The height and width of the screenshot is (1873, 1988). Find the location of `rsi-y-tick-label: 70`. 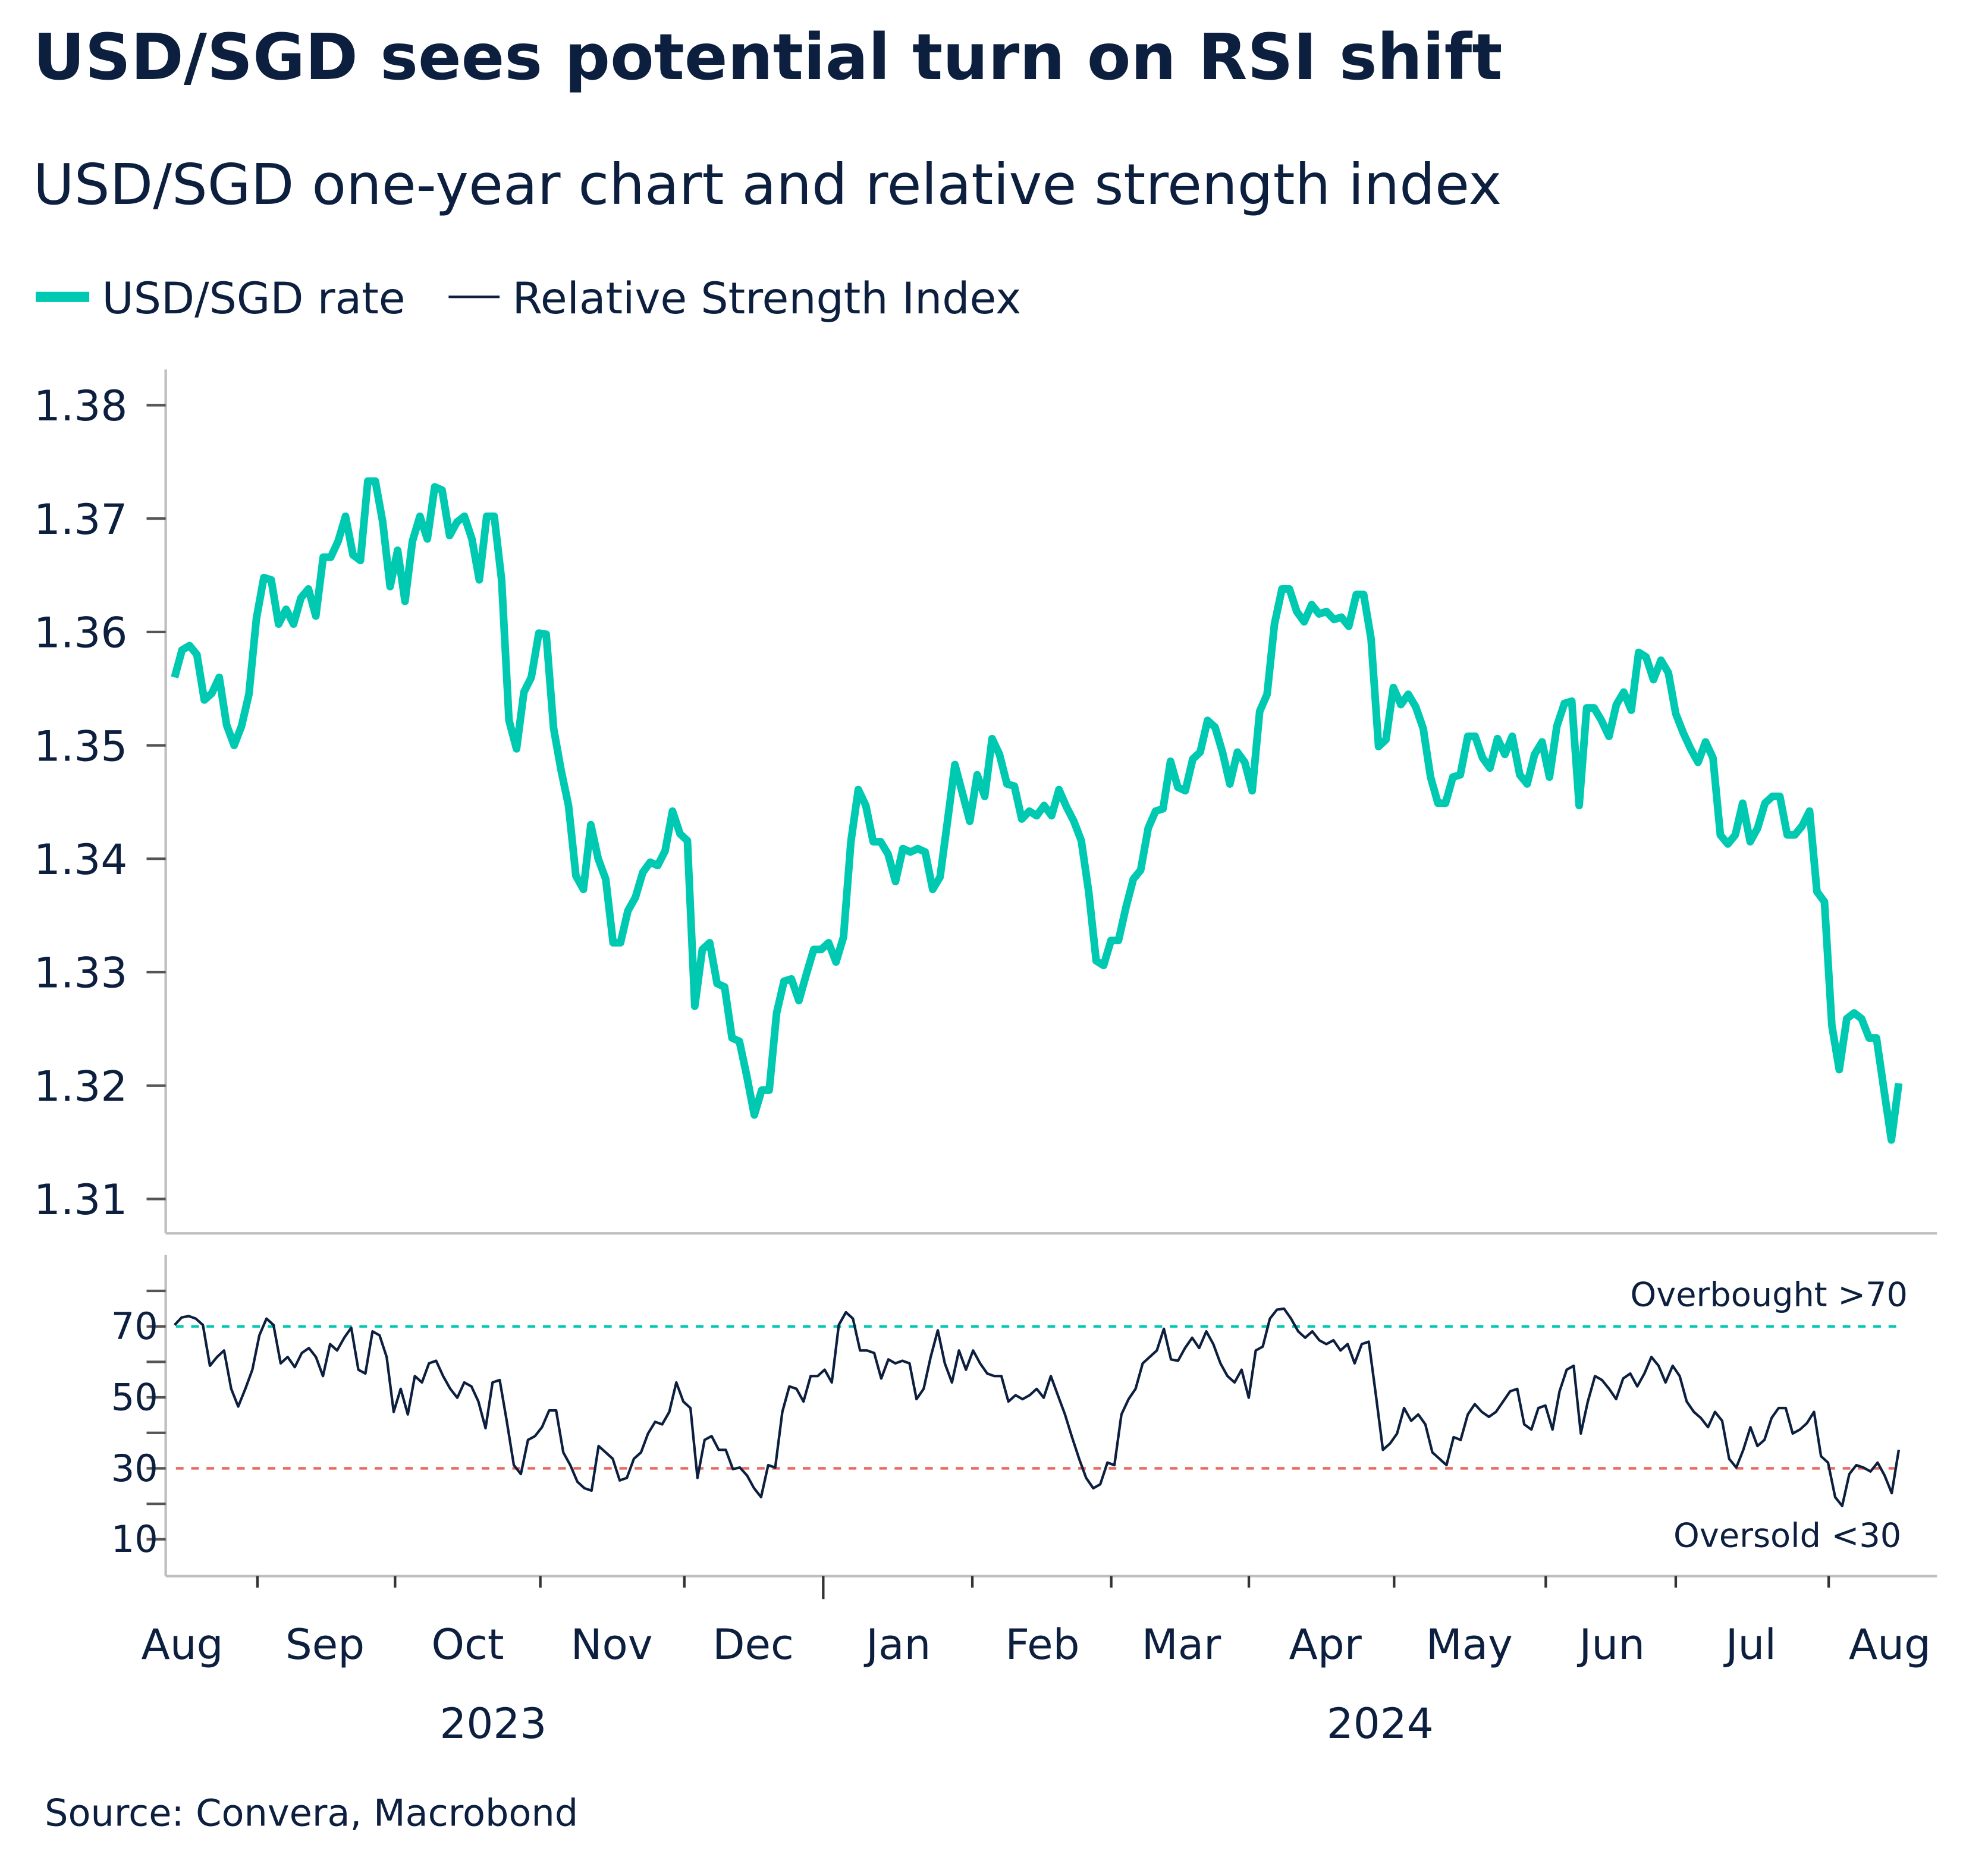

rsi-y-tick-label: 70 is located at coordinates (134, 1326).